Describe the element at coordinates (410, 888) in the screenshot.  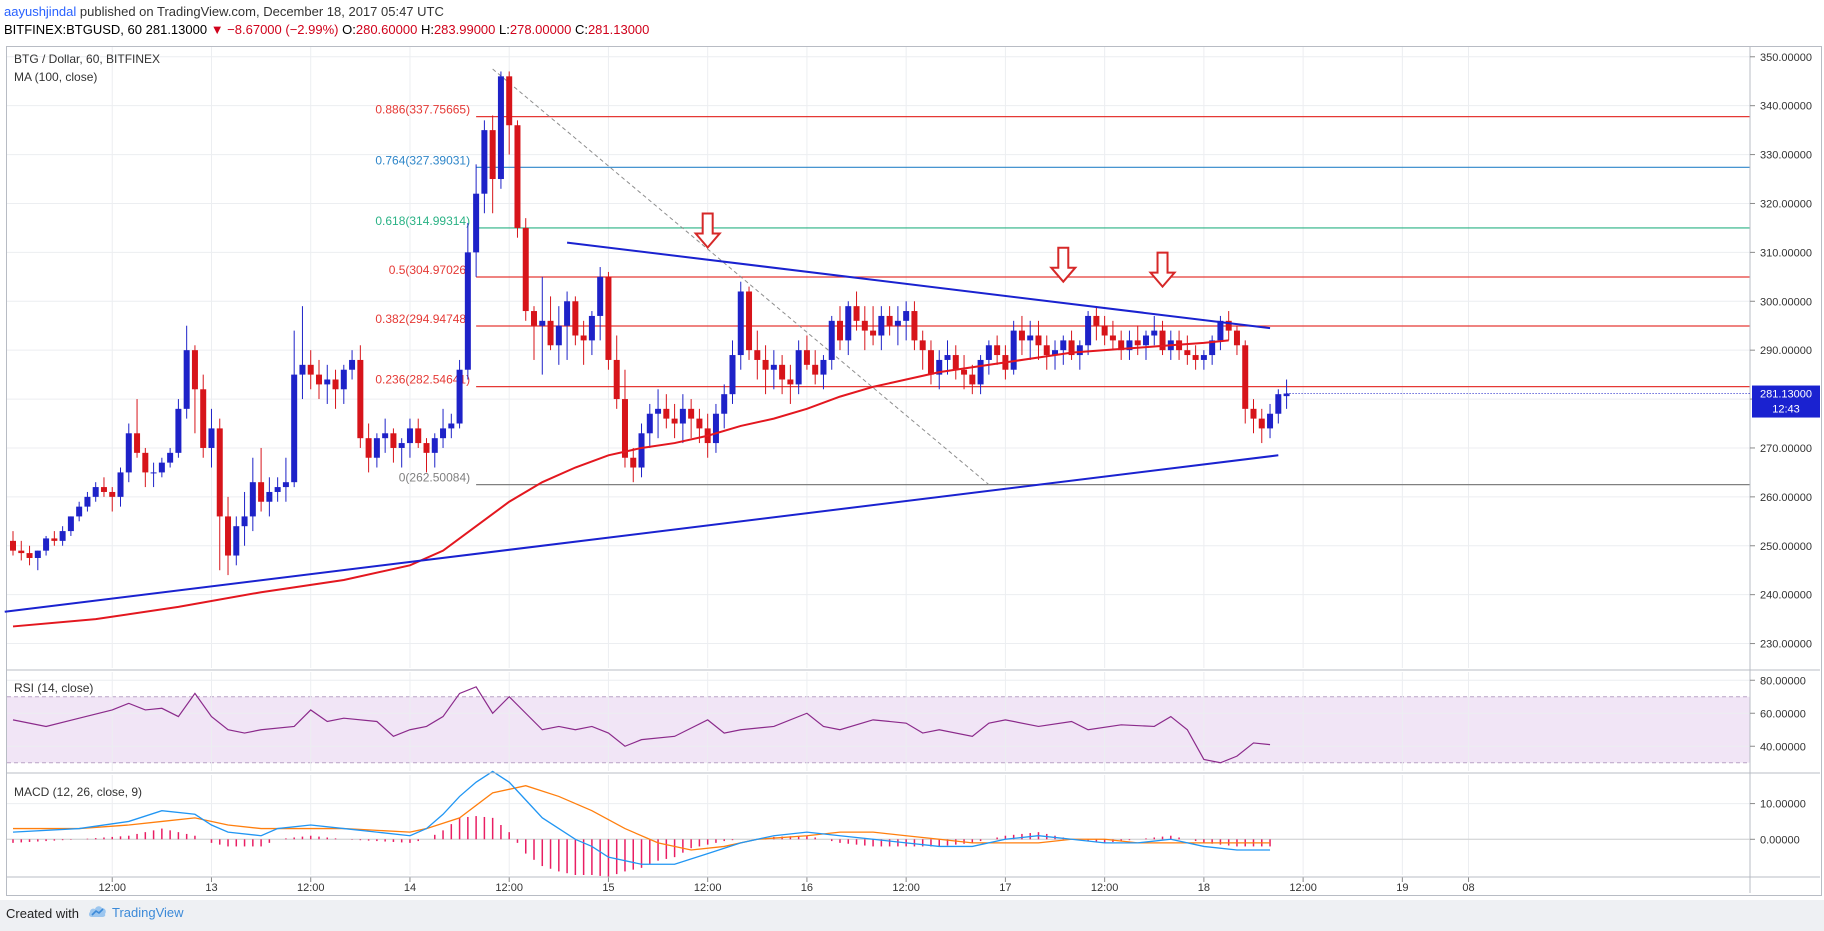
I see `time-tick-label: 14` at that location.